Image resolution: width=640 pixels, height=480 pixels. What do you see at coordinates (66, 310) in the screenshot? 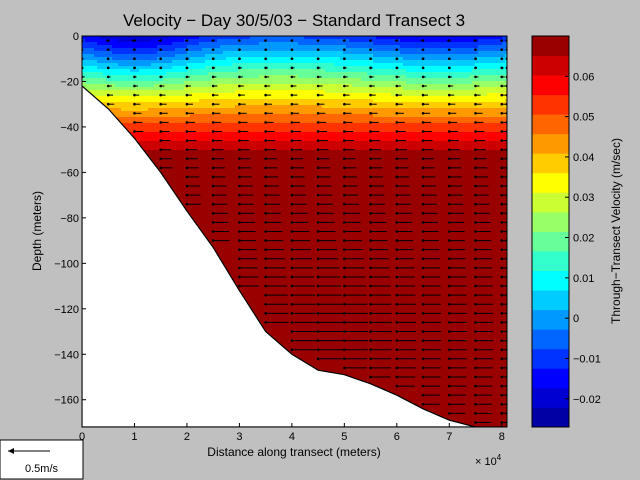
I see `y-tick-label: −120` at bounding box center [66, 310].